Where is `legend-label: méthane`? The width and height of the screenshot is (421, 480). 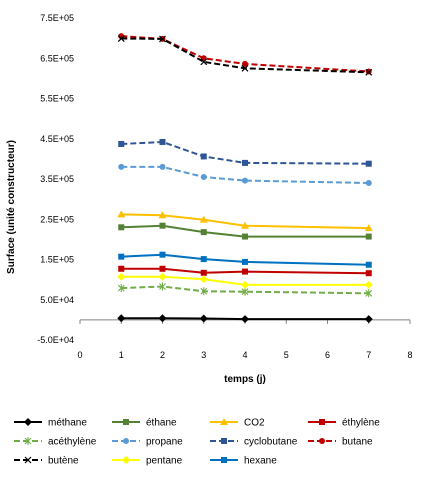
legend-label: méthane is located at coordinates (67, 423).